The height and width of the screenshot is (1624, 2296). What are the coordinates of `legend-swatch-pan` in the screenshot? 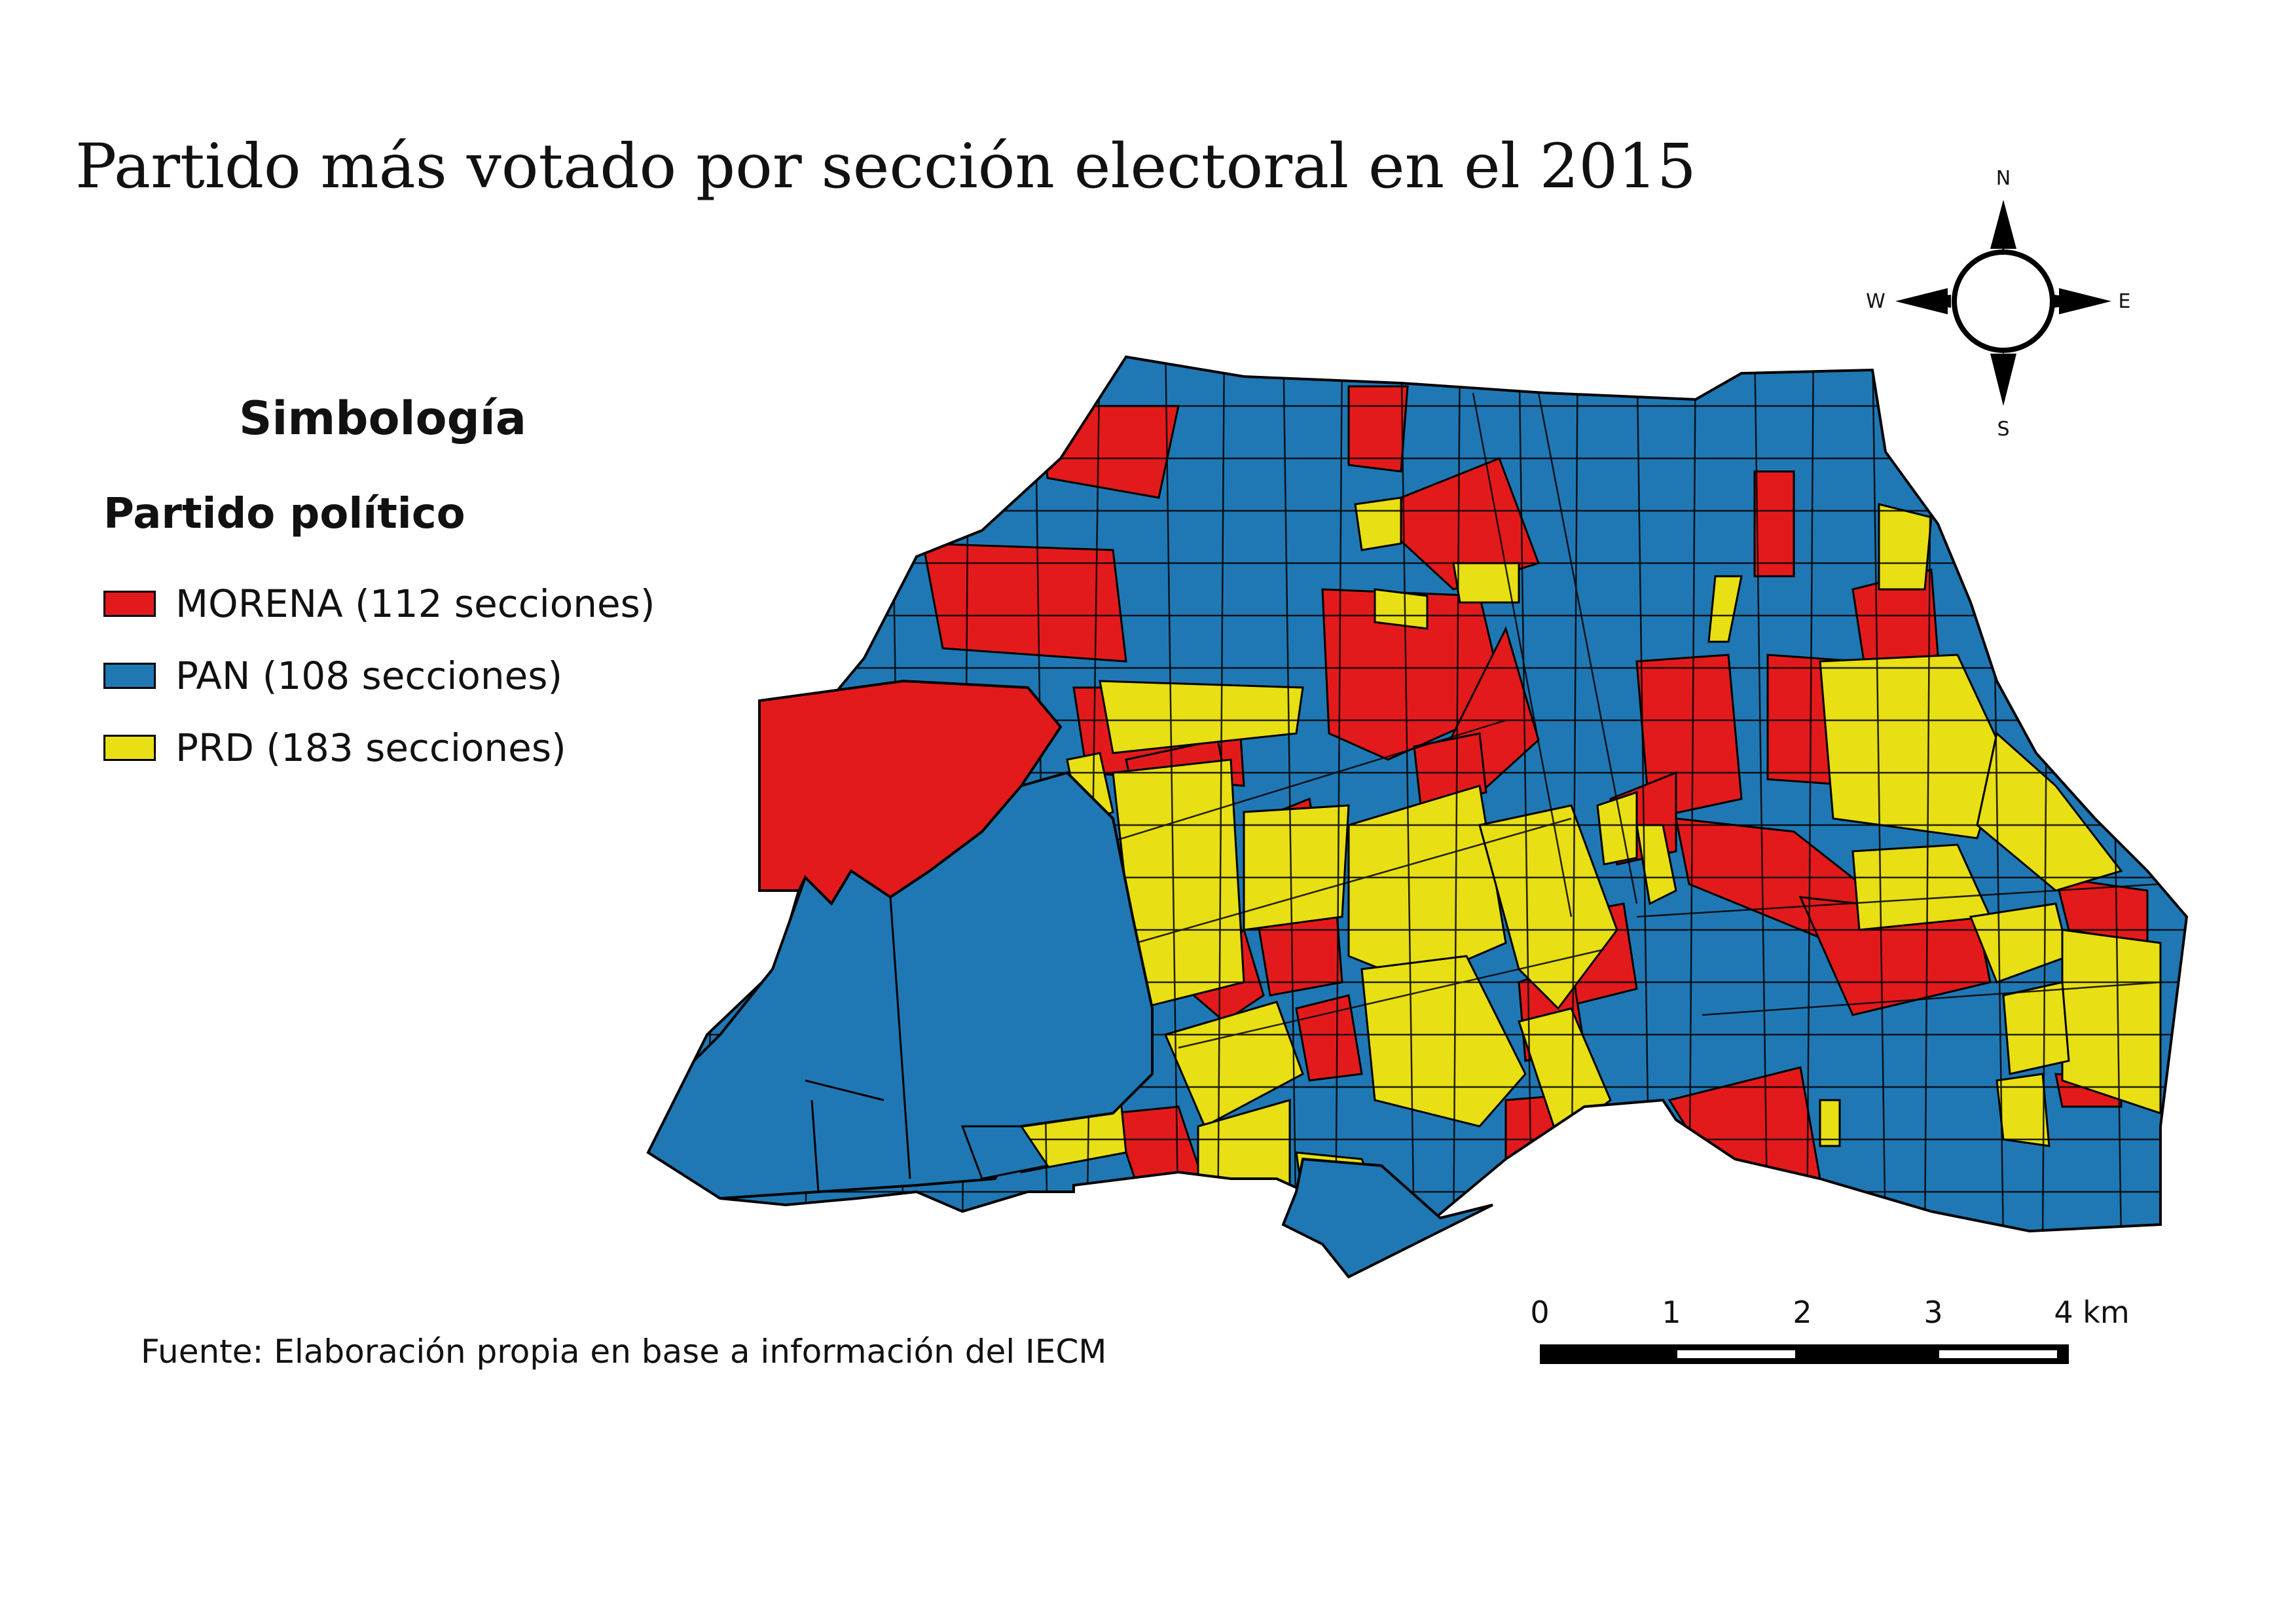 It's located at (129, 676).